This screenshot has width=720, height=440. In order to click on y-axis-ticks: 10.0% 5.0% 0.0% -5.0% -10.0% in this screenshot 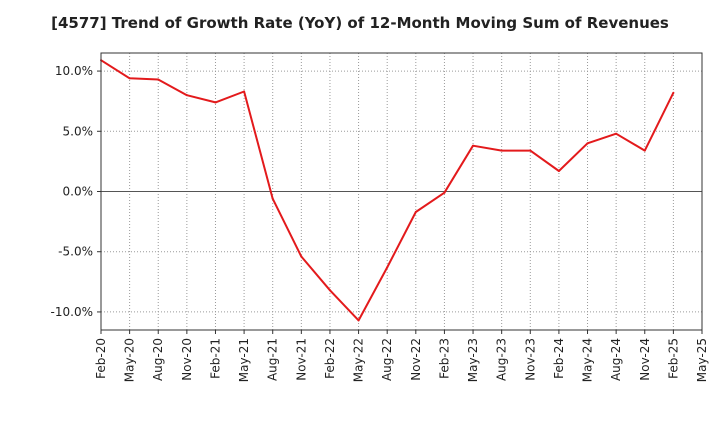, I will do `click(76, 191)`.